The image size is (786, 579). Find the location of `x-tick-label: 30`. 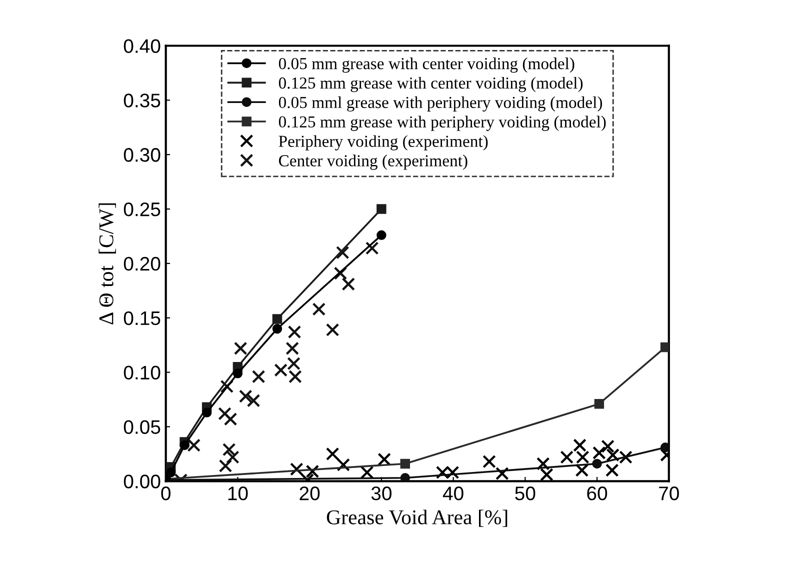

x-tick-label: 30 is located at coordinates (381, 493).